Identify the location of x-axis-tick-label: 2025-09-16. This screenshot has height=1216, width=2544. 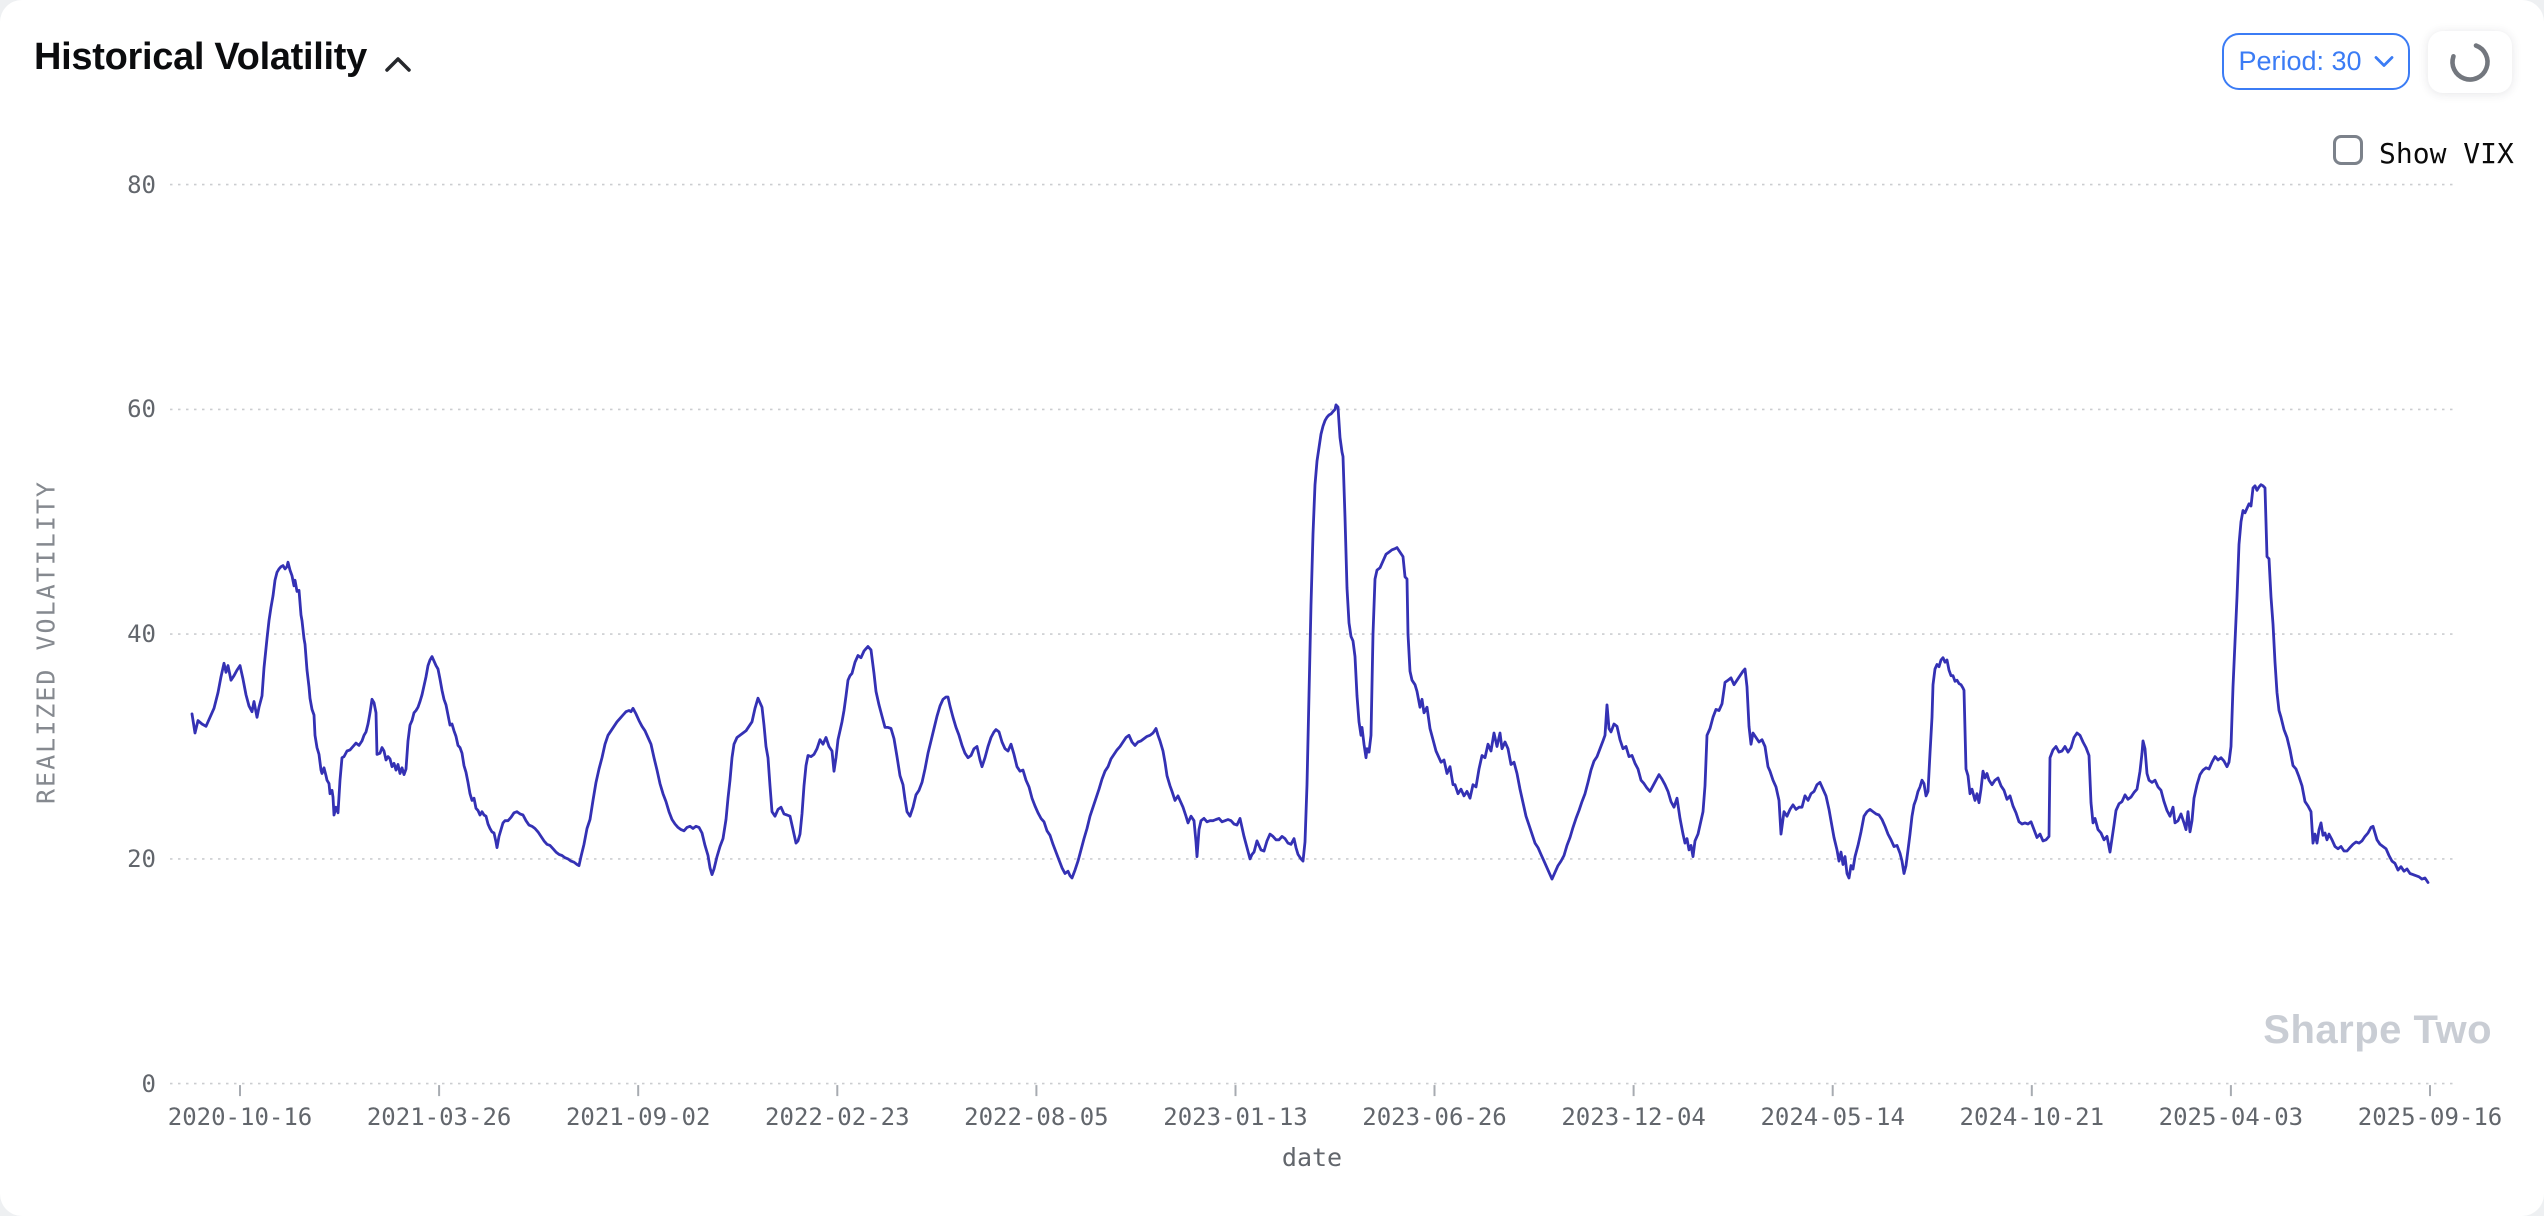
(2430, 1117).